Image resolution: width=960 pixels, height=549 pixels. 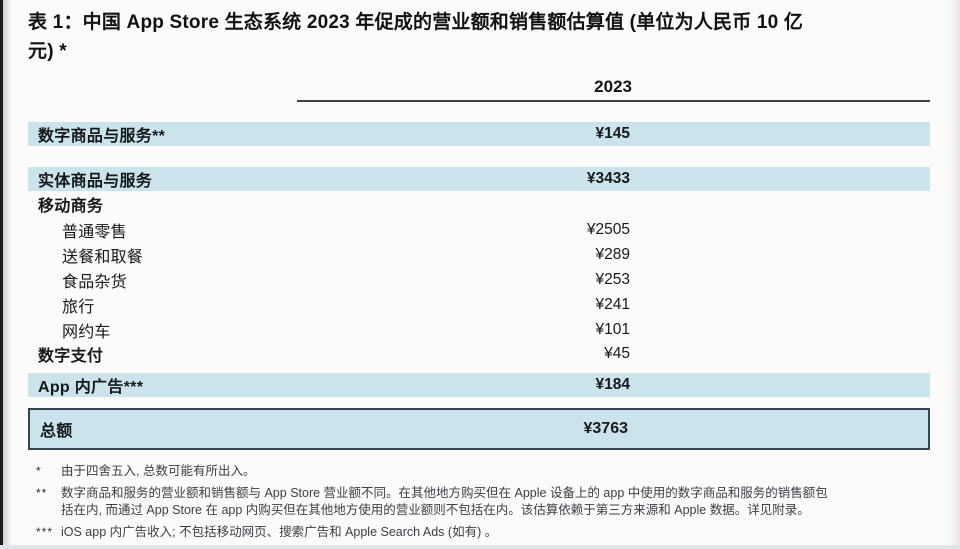 What do you see at coordinates (480, 547) in the screenshot?
I see `page-bottom-edge` at bounding box center [480, 547].